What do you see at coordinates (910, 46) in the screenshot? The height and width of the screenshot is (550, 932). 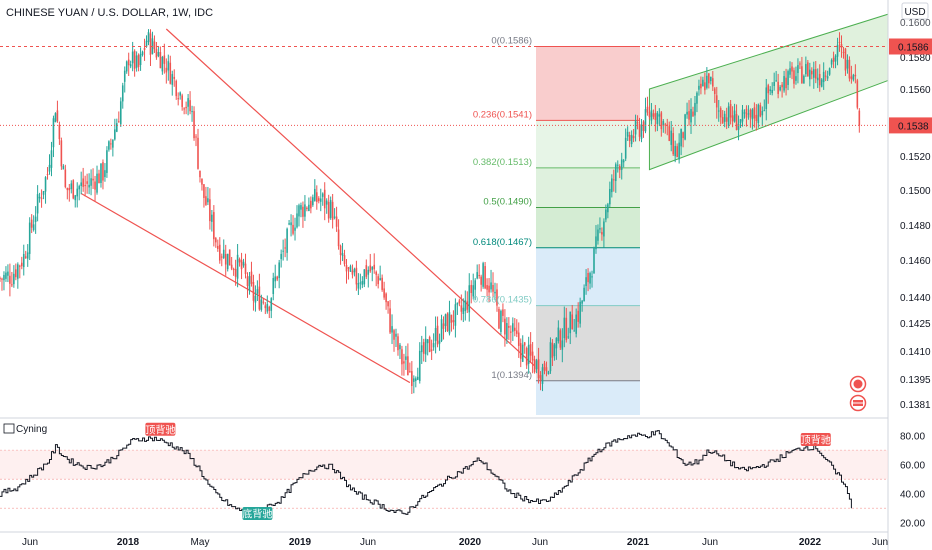 I see `price-tag: 0.1586` at bounding box center [910, 46].